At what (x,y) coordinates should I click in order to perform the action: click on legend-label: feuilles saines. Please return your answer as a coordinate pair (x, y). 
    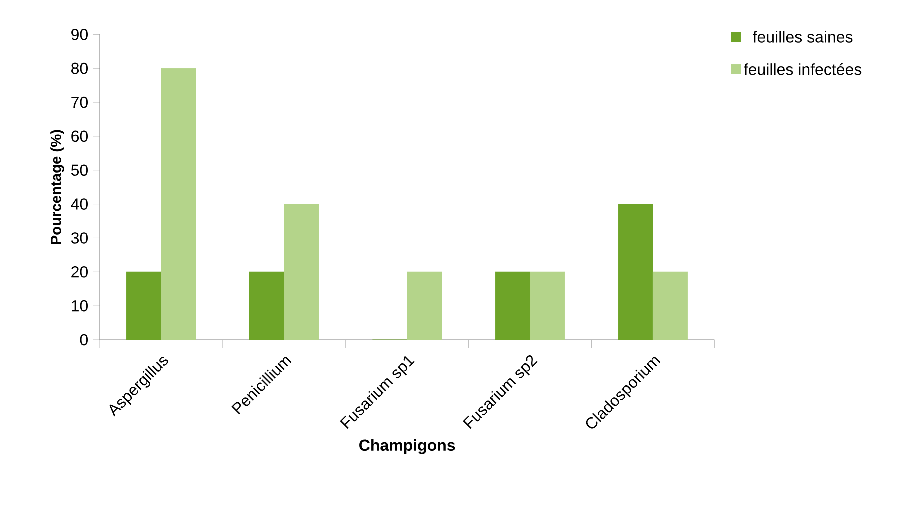
    Looking at the image, I should click on (803, 37).